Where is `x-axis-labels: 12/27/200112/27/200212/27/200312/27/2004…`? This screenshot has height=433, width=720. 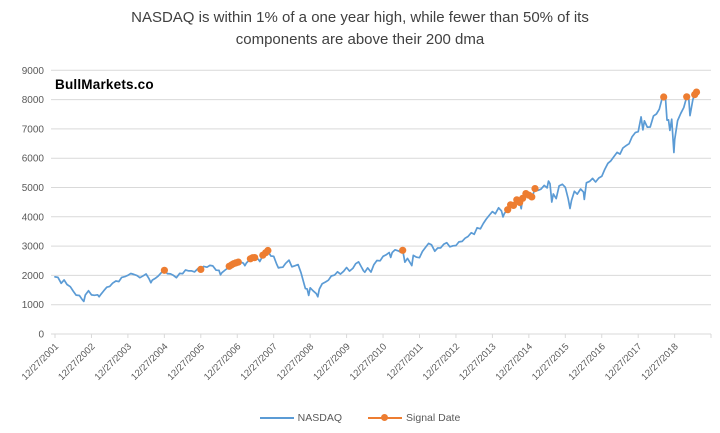
x-axis-labels: 12/27/200112/27/200212/27/200312/27/2004… is located at coordinates (350, 361).